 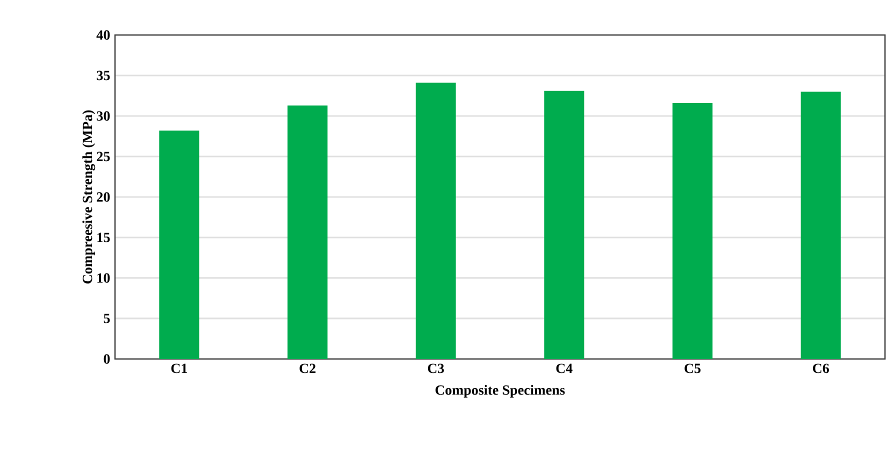 I want to click on y-tick-label: 10, so click(x=103, y=278).